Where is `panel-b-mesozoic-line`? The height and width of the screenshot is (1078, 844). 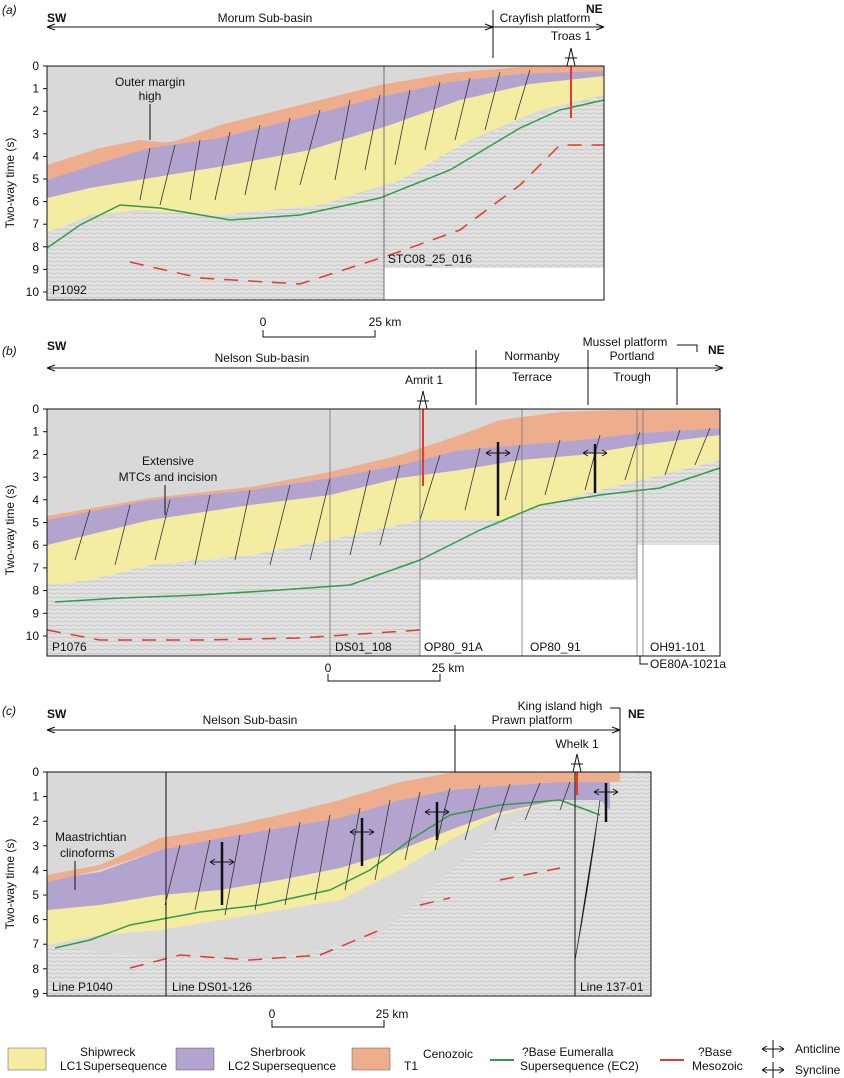
panel-b-mesozoic-line is located at coordinates (233, 635).